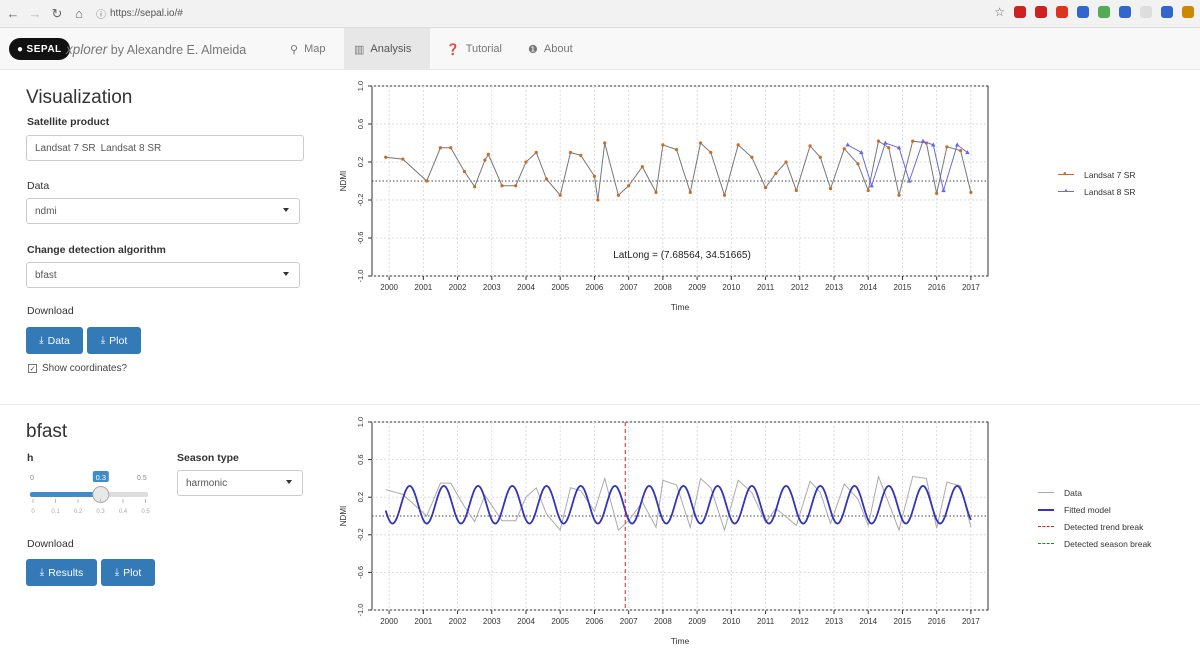  Describe the element at coordinates (474, 49) in the screenshot. I see `nav-tutorial: ❓ Tutorial` at that location.